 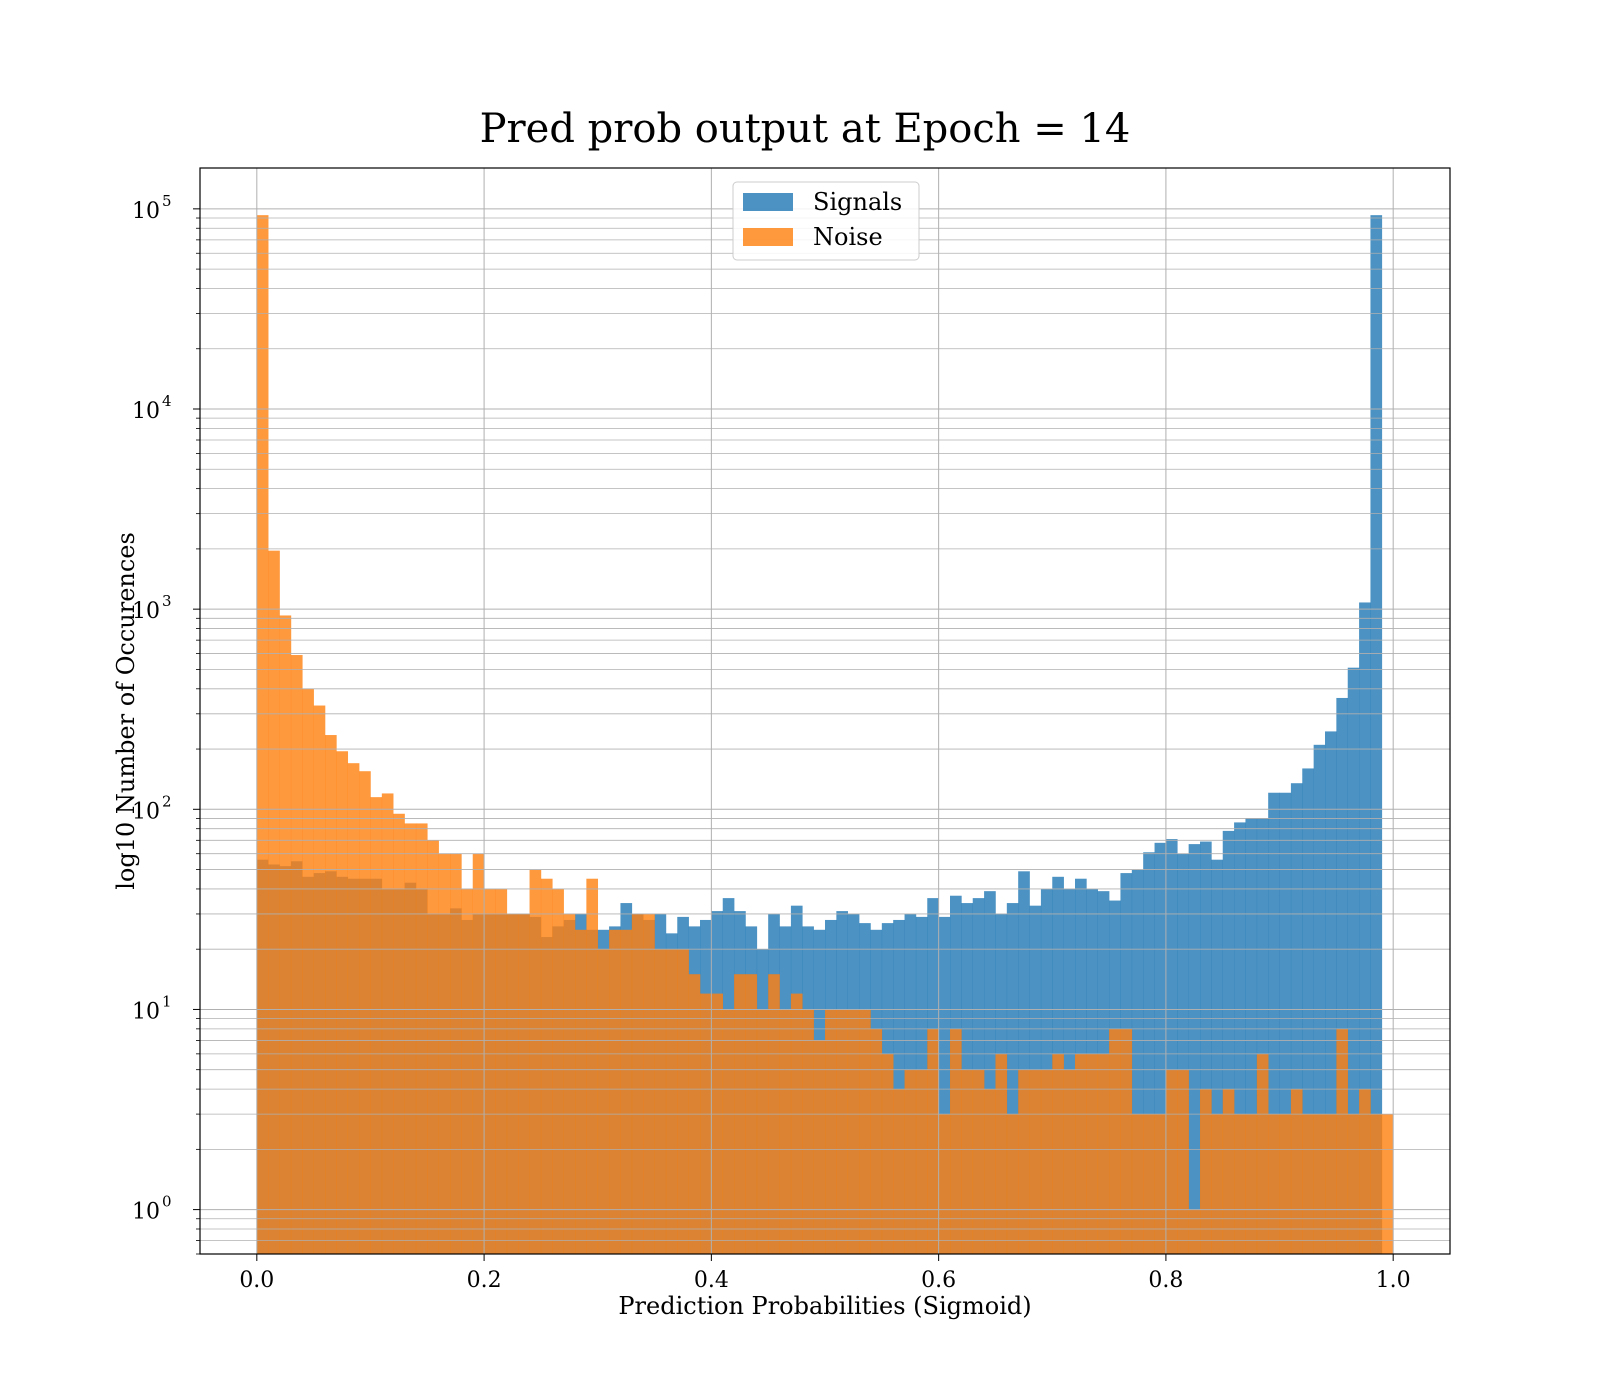 I want to click on y-axis-label: log10 Number of Occurences, so click(x=126, y=711).